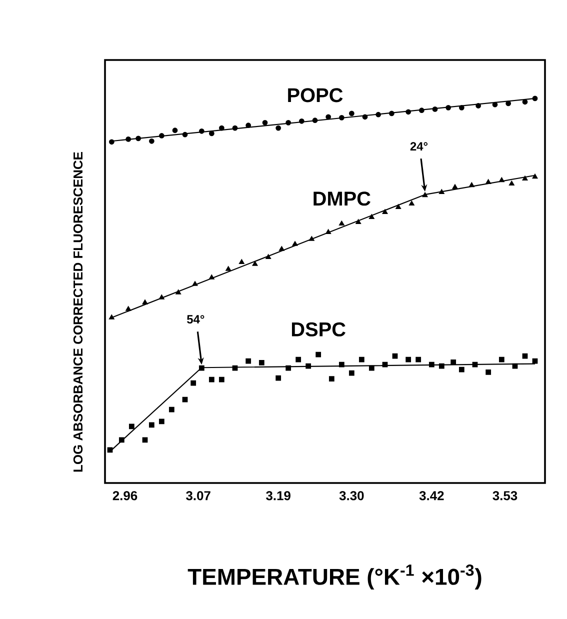 The width and height of the screenshot is (567, 619). Describe the element at coordinates (342, 199) in the screenshot. I see `series-label: DMPC` at that location.